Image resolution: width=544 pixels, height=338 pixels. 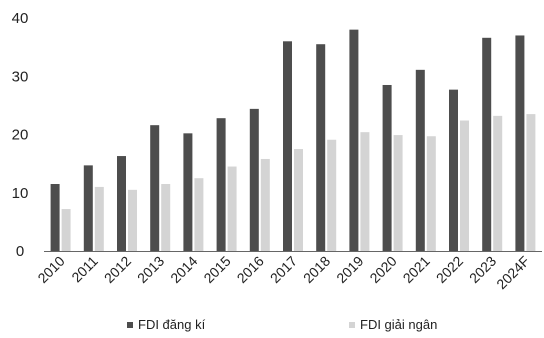 What do you see at coordinates (332, 195) in the screenshot?
I see `bar-fdi-disbursed-2018` at bounding box center [332, 195].